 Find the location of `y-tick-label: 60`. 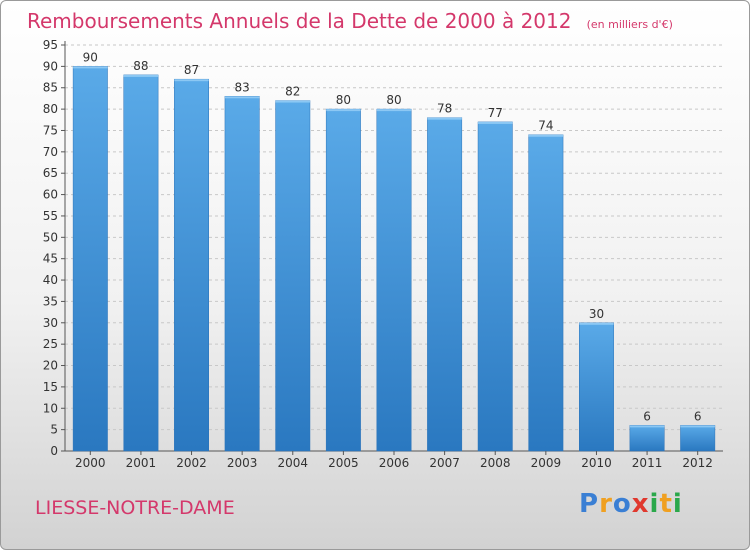

y-tick-label: 60 is located at coordinates (50, 195).